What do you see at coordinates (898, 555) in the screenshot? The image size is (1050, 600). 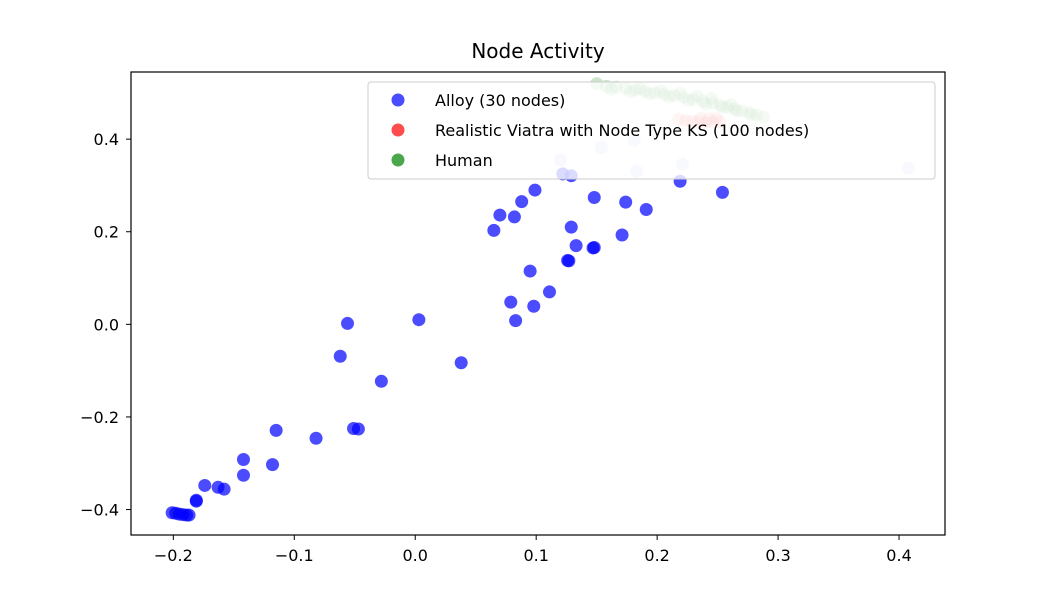 I see `x-tick-label-6: 0.4` at bounding box center [898, 555].